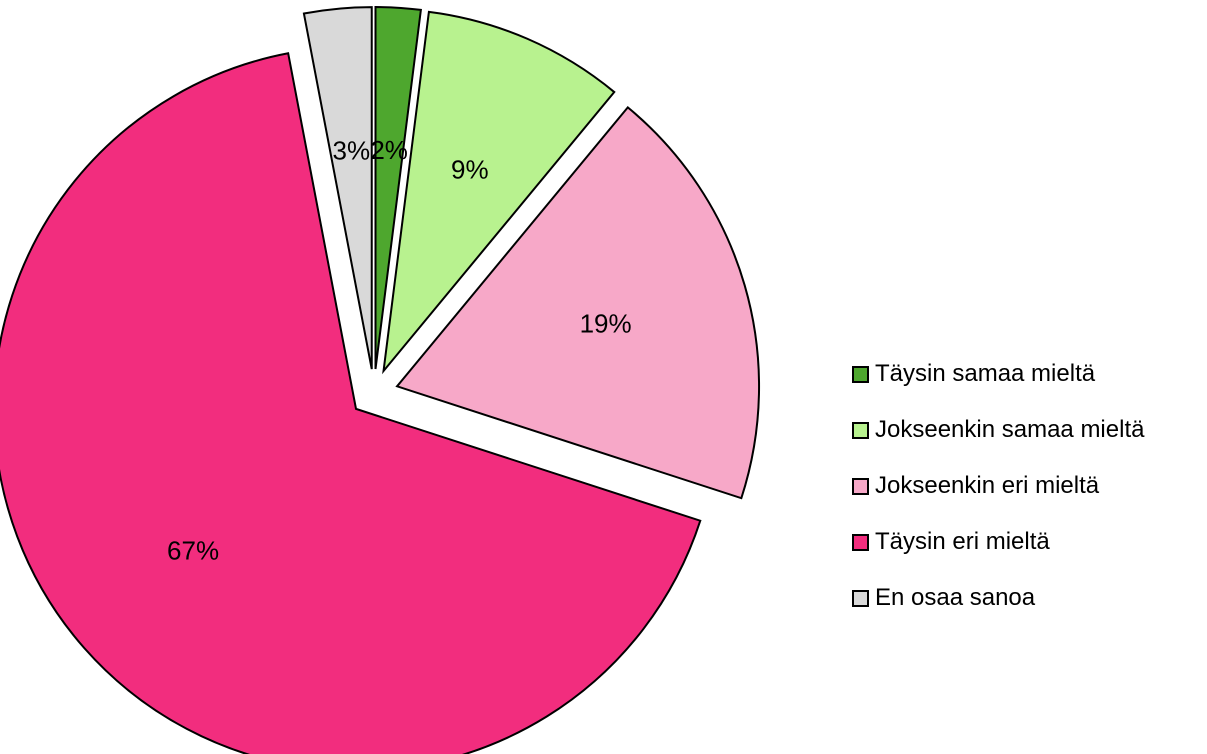 Image resolution: width=1207 pixels, height=754 pixels. I want to click on legend-label: En osaa sanoa, so click(955, 597).